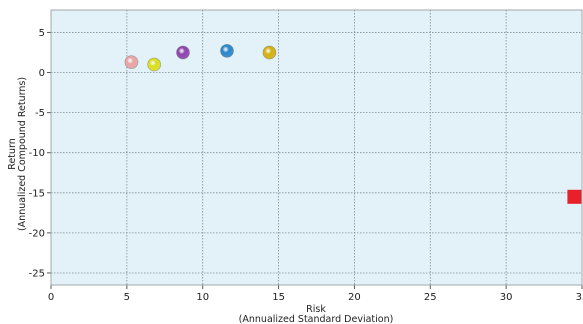  I want to click on y-axis-subtitle: (Annualized Compound Returns), so click(22, 154).